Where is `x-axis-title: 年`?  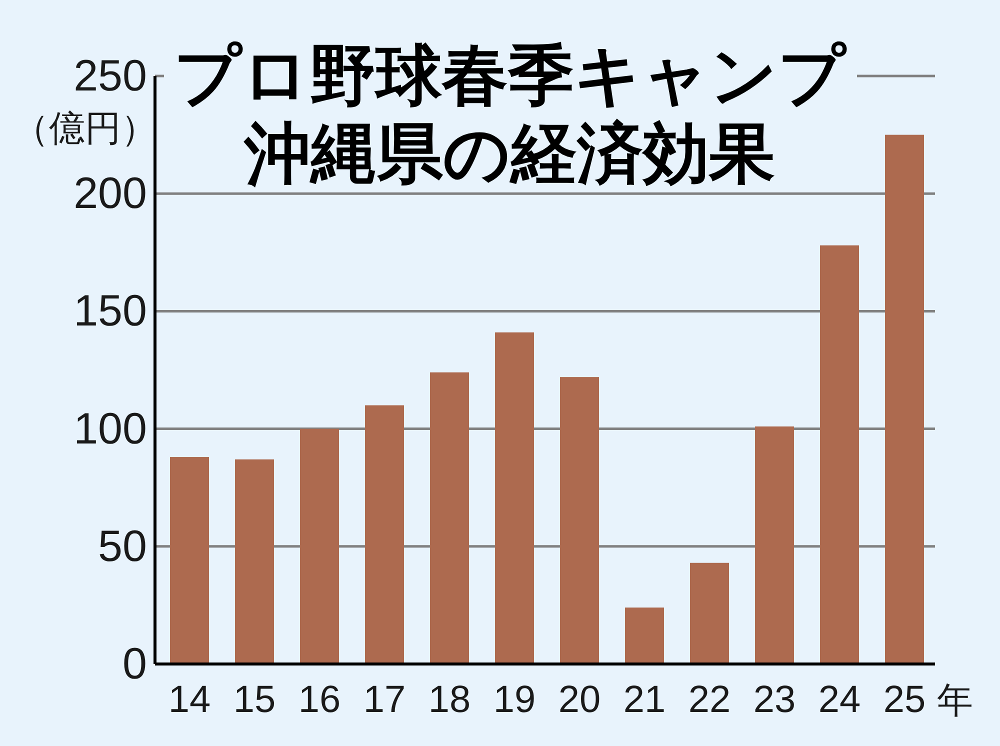 x-axis-title: 年 is located at coordinates (955, 700).